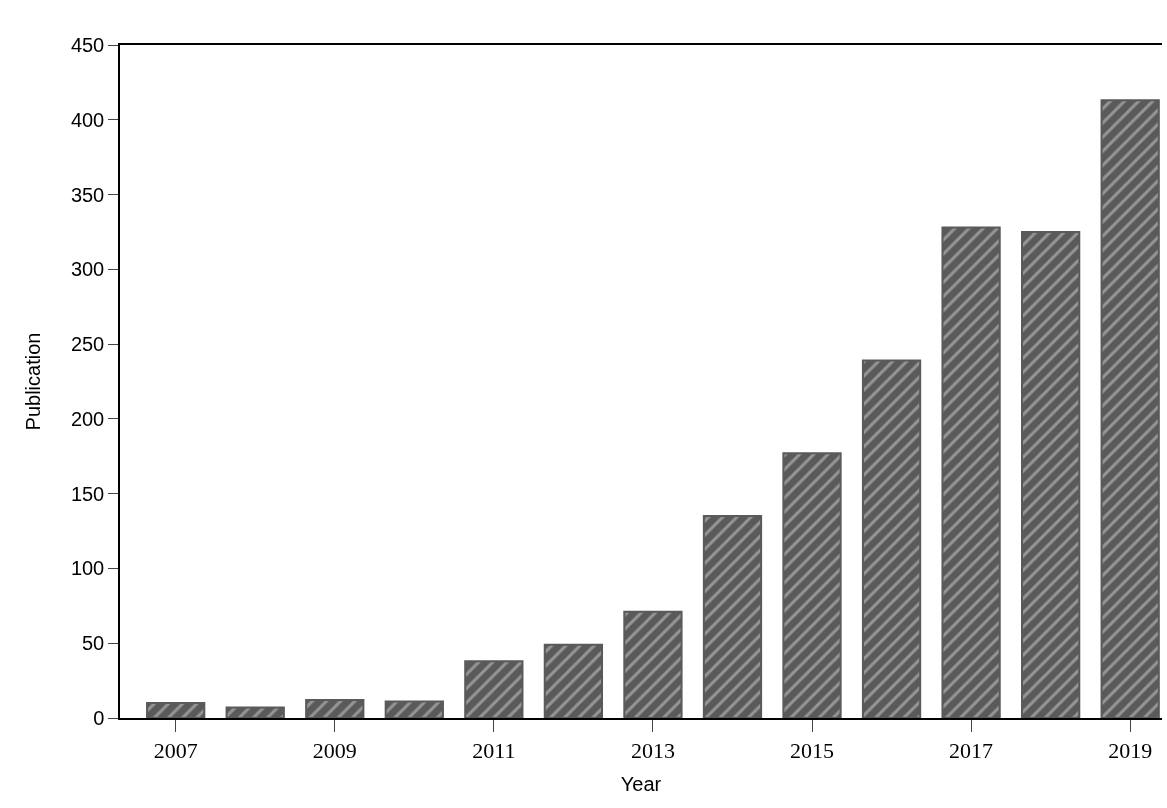 The image size is (1167, 808). What do you see at coordinates (87, 344) in the screenshot?
I see `y-tick-label: 250` at bounding box center [87, 344].